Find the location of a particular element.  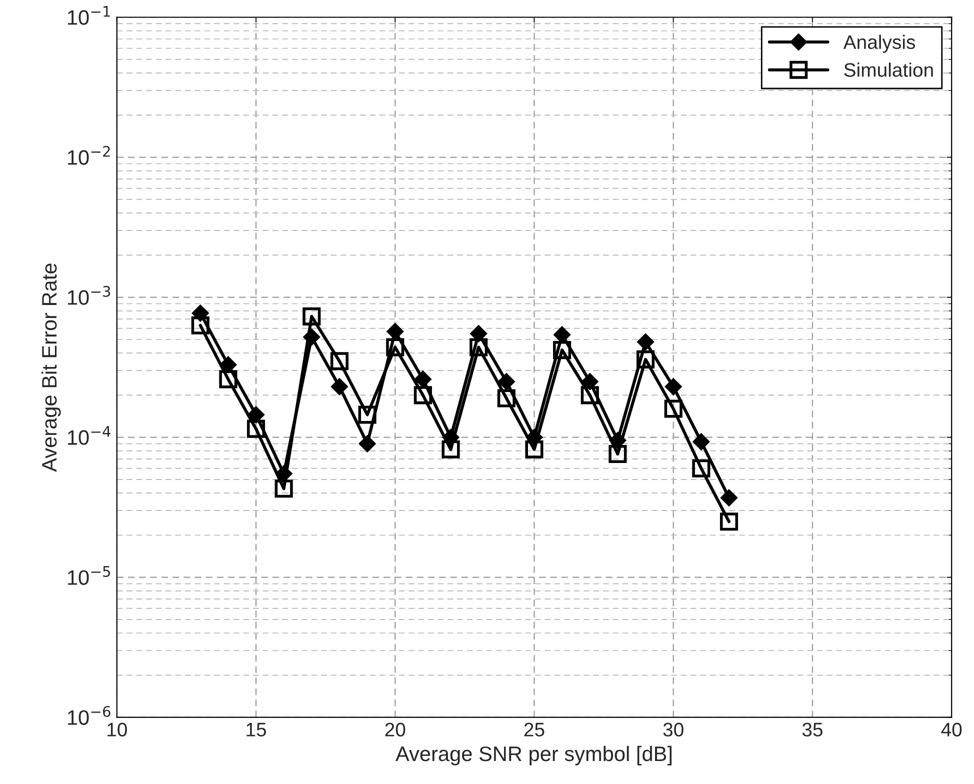

x-tick-label: 25 is located at coordinates (534, 729).